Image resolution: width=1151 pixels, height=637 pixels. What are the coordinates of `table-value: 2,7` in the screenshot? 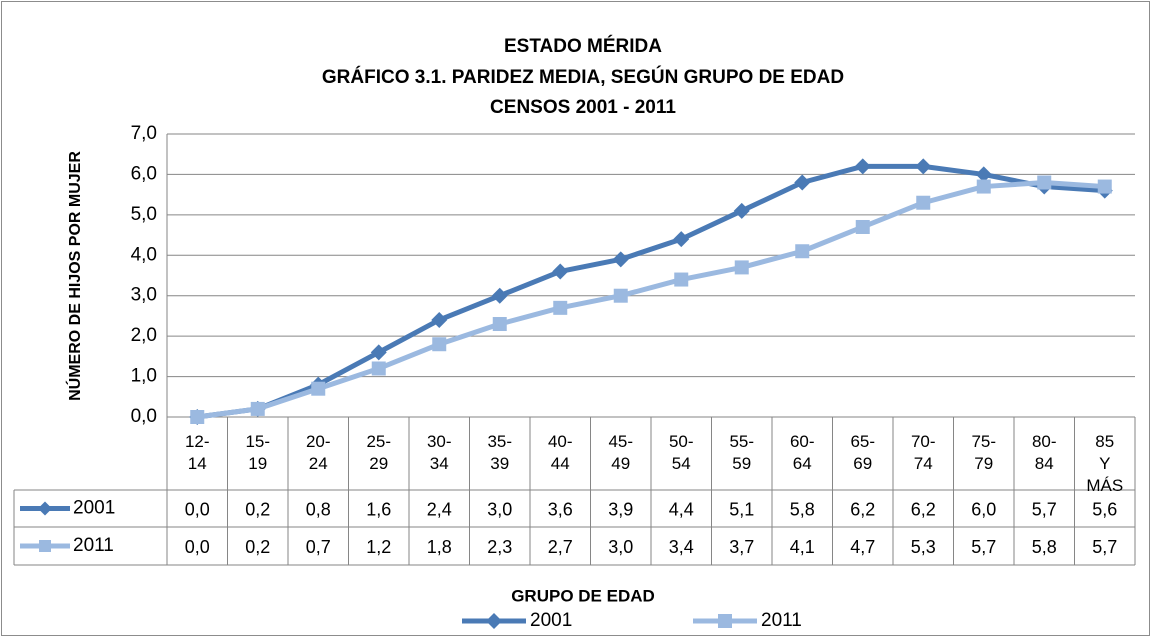 It's located at (560, 547).